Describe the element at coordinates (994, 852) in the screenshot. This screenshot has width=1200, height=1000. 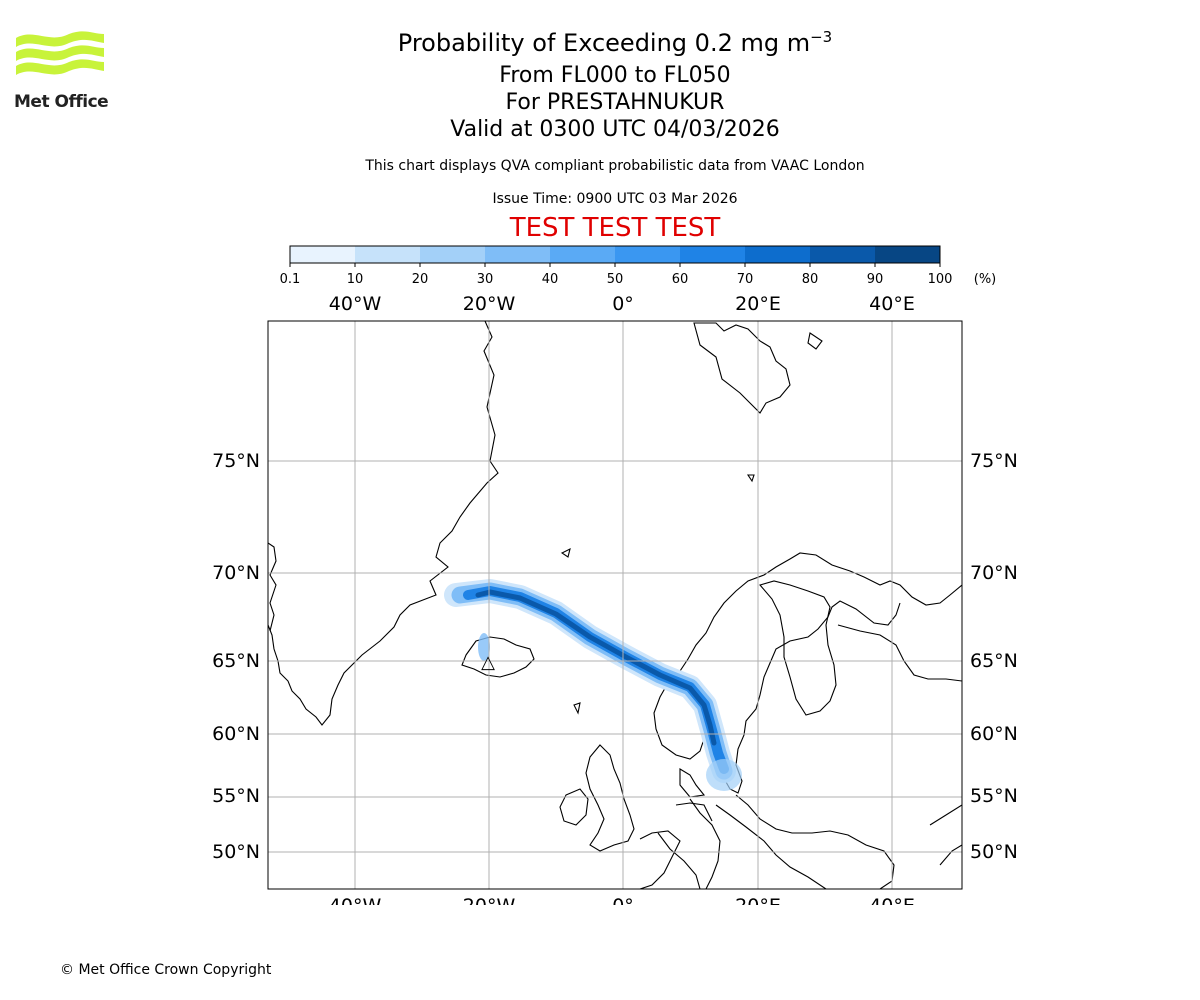
I see `lat-label-right: 50°N` at that location.